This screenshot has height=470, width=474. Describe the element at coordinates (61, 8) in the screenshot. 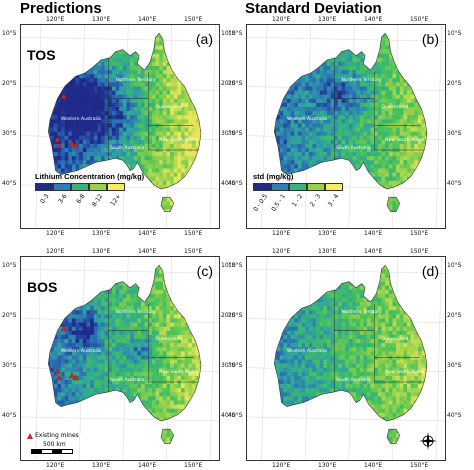

I see `predictions-title: Predictions` at that location.